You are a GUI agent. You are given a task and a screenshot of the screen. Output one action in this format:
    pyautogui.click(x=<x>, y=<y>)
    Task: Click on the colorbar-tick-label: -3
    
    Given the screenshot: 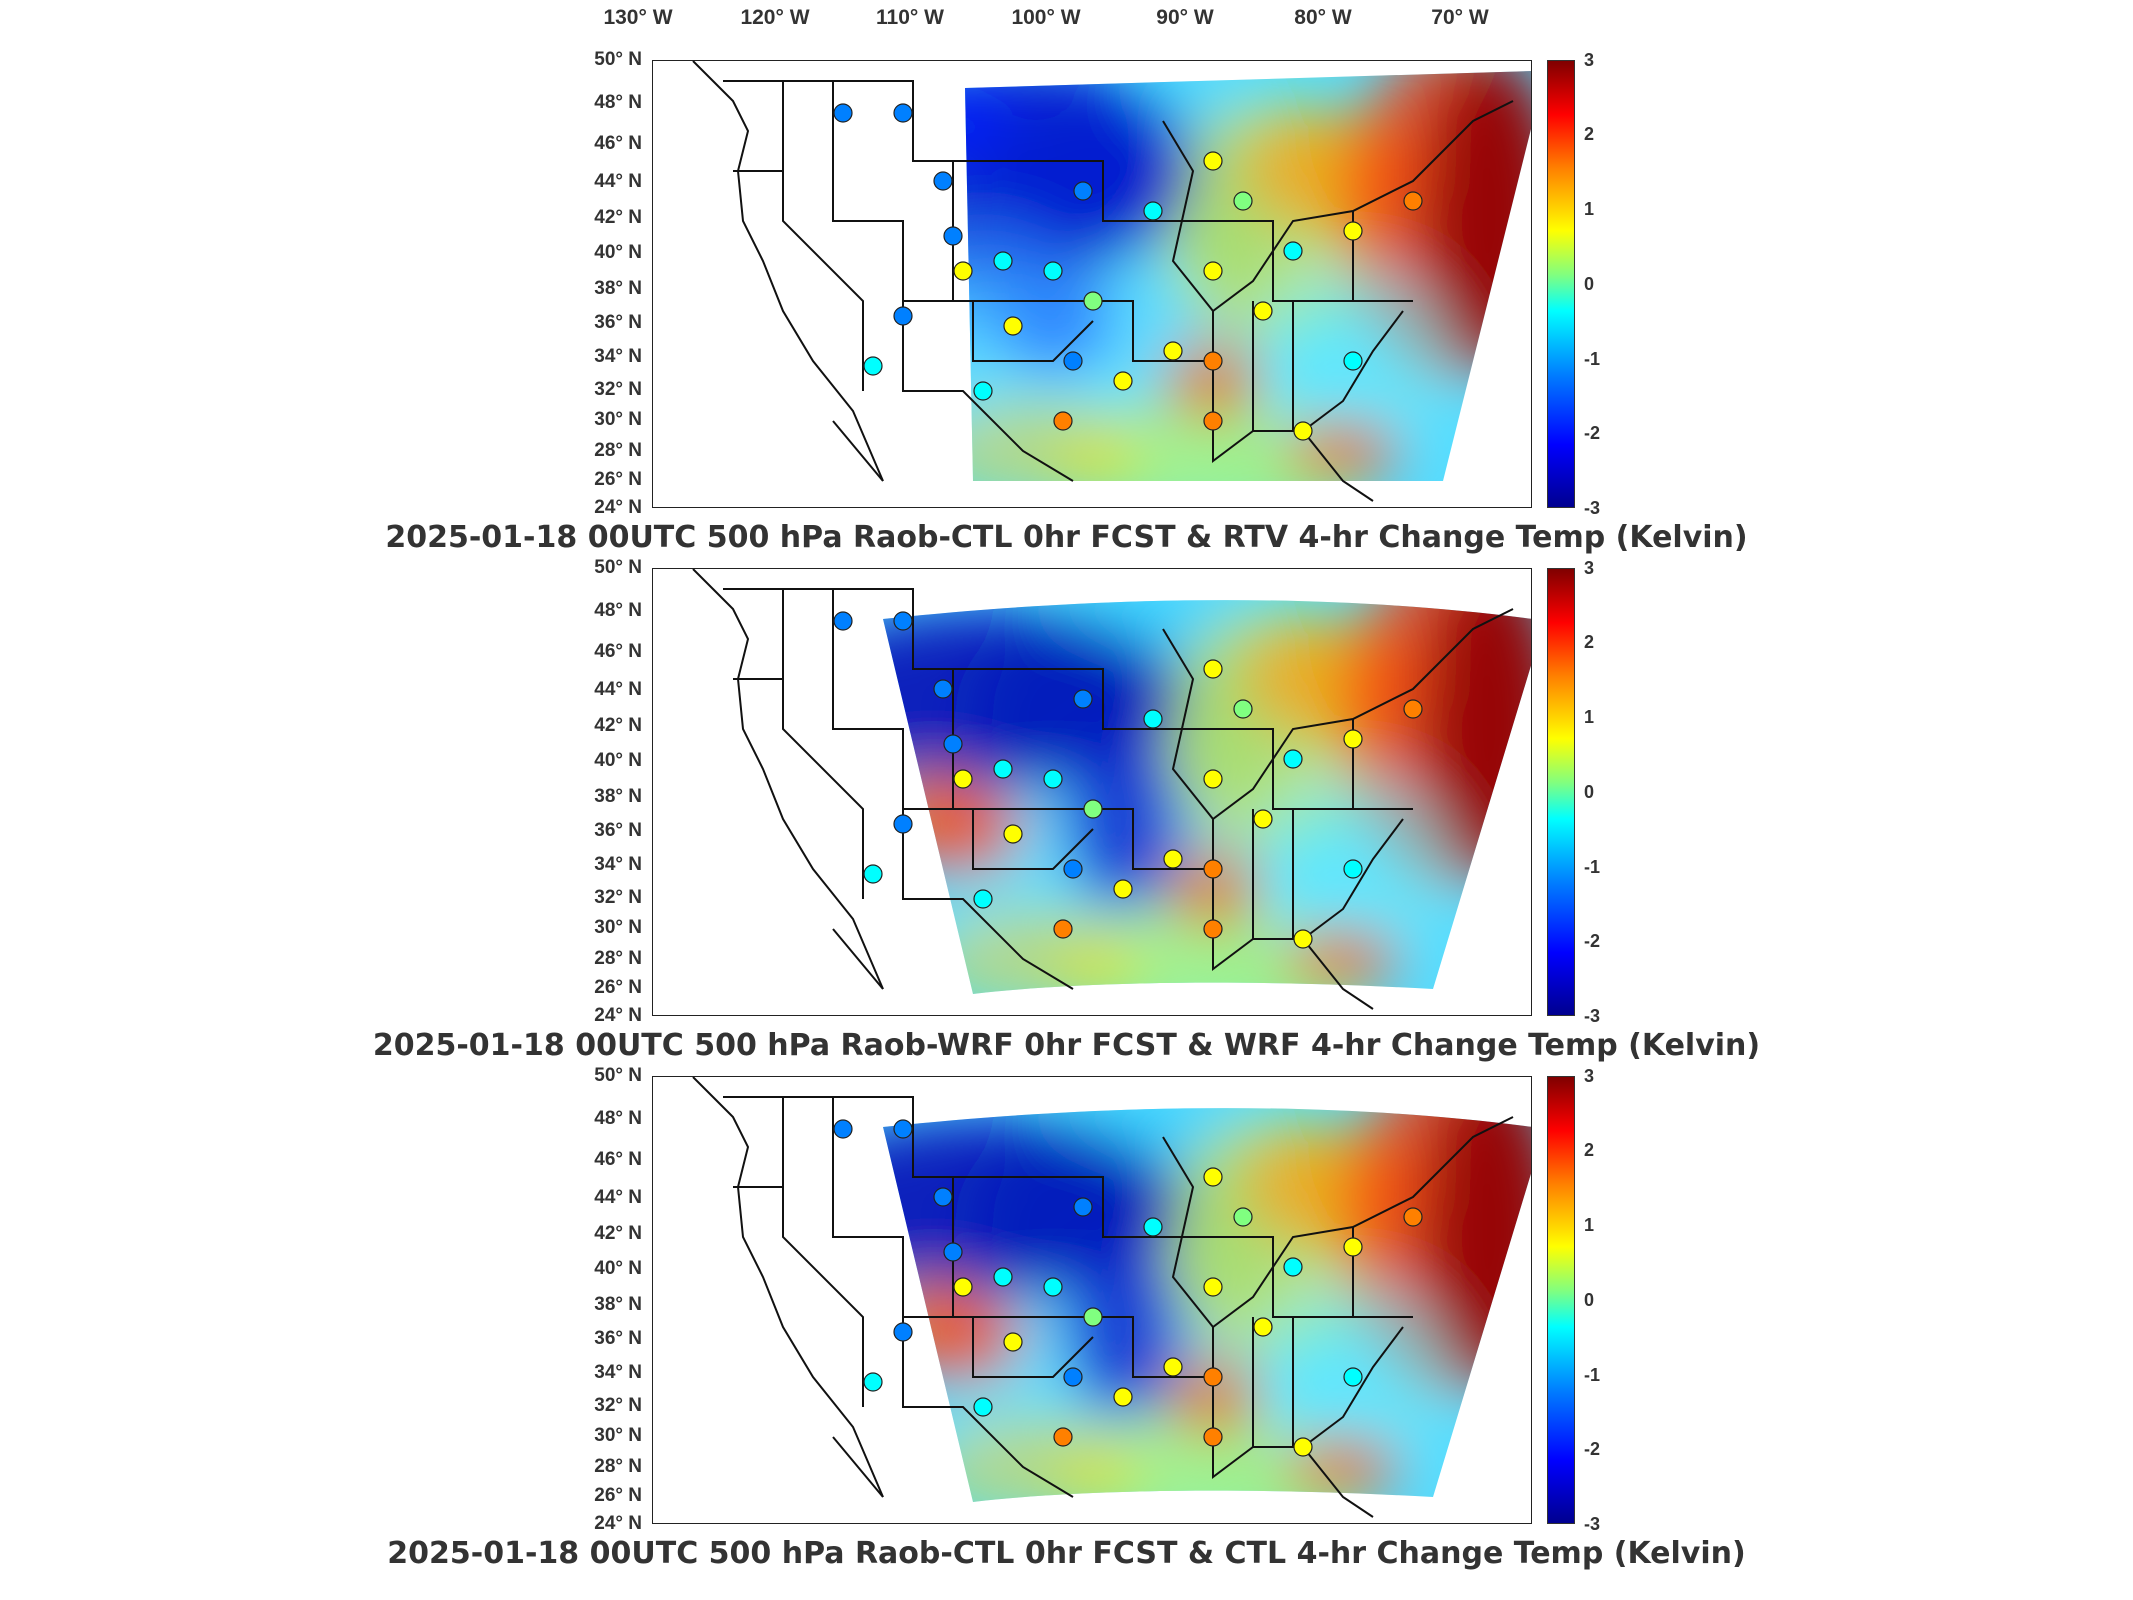 What is the action you would take?
    pyautogui.click(x=1592, y=1016)
    